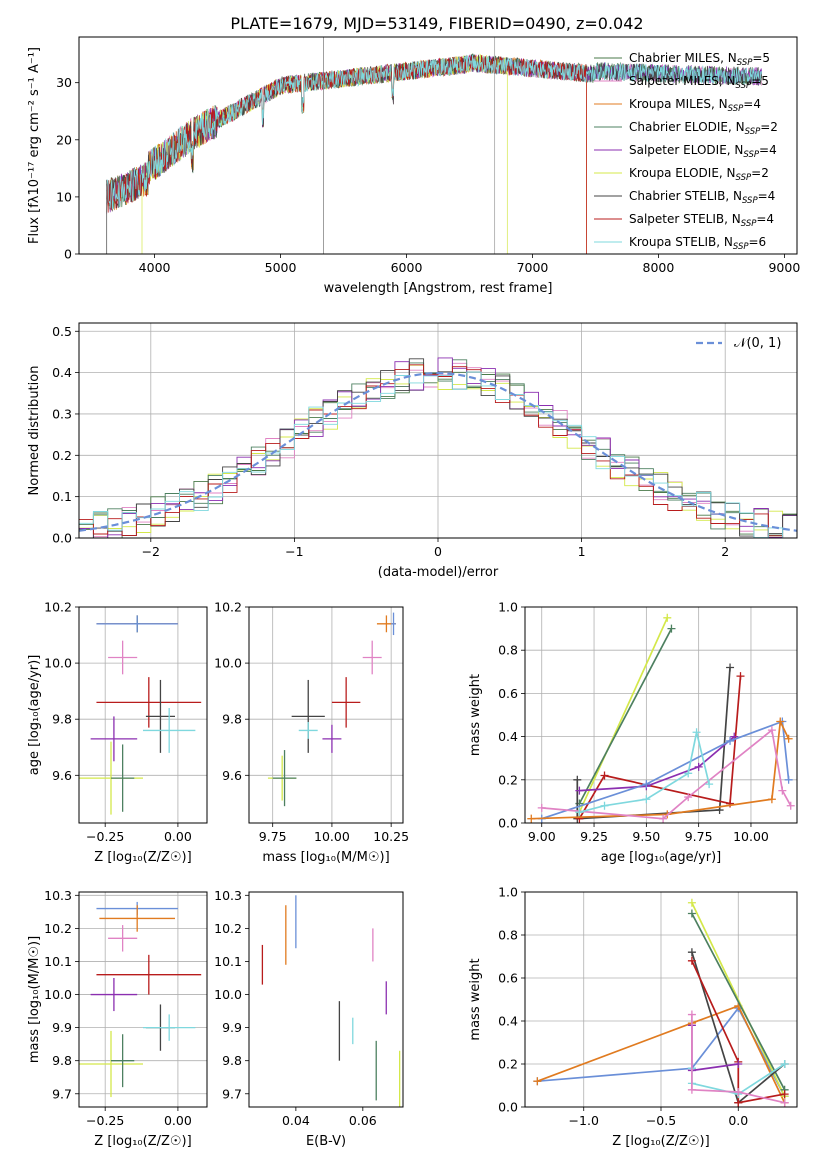 The image size is (819, 1170). Describe the element at coordinates (582, 551) in the screenshot. I see `x-tick-label: 1` at that location.